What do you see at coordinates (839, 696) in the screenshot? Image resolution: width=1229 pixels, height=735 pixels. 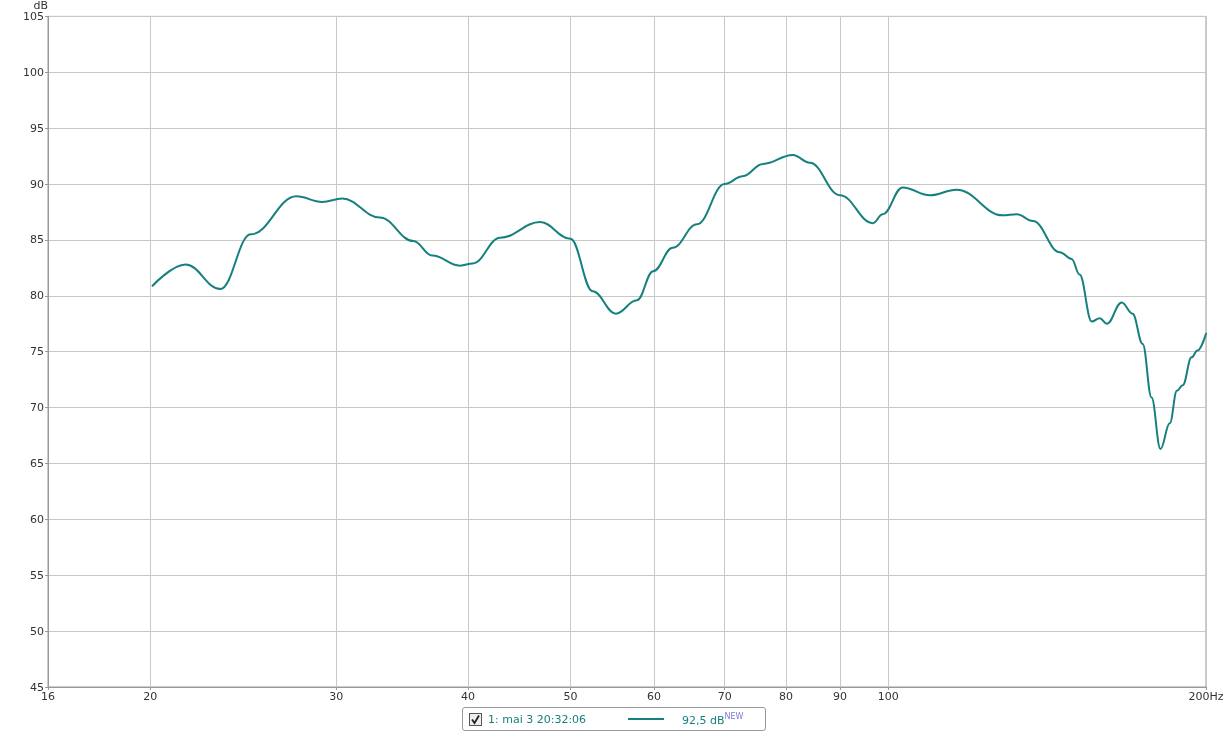 I see `x-tick-label: 90` at bounding box center [839, 696].